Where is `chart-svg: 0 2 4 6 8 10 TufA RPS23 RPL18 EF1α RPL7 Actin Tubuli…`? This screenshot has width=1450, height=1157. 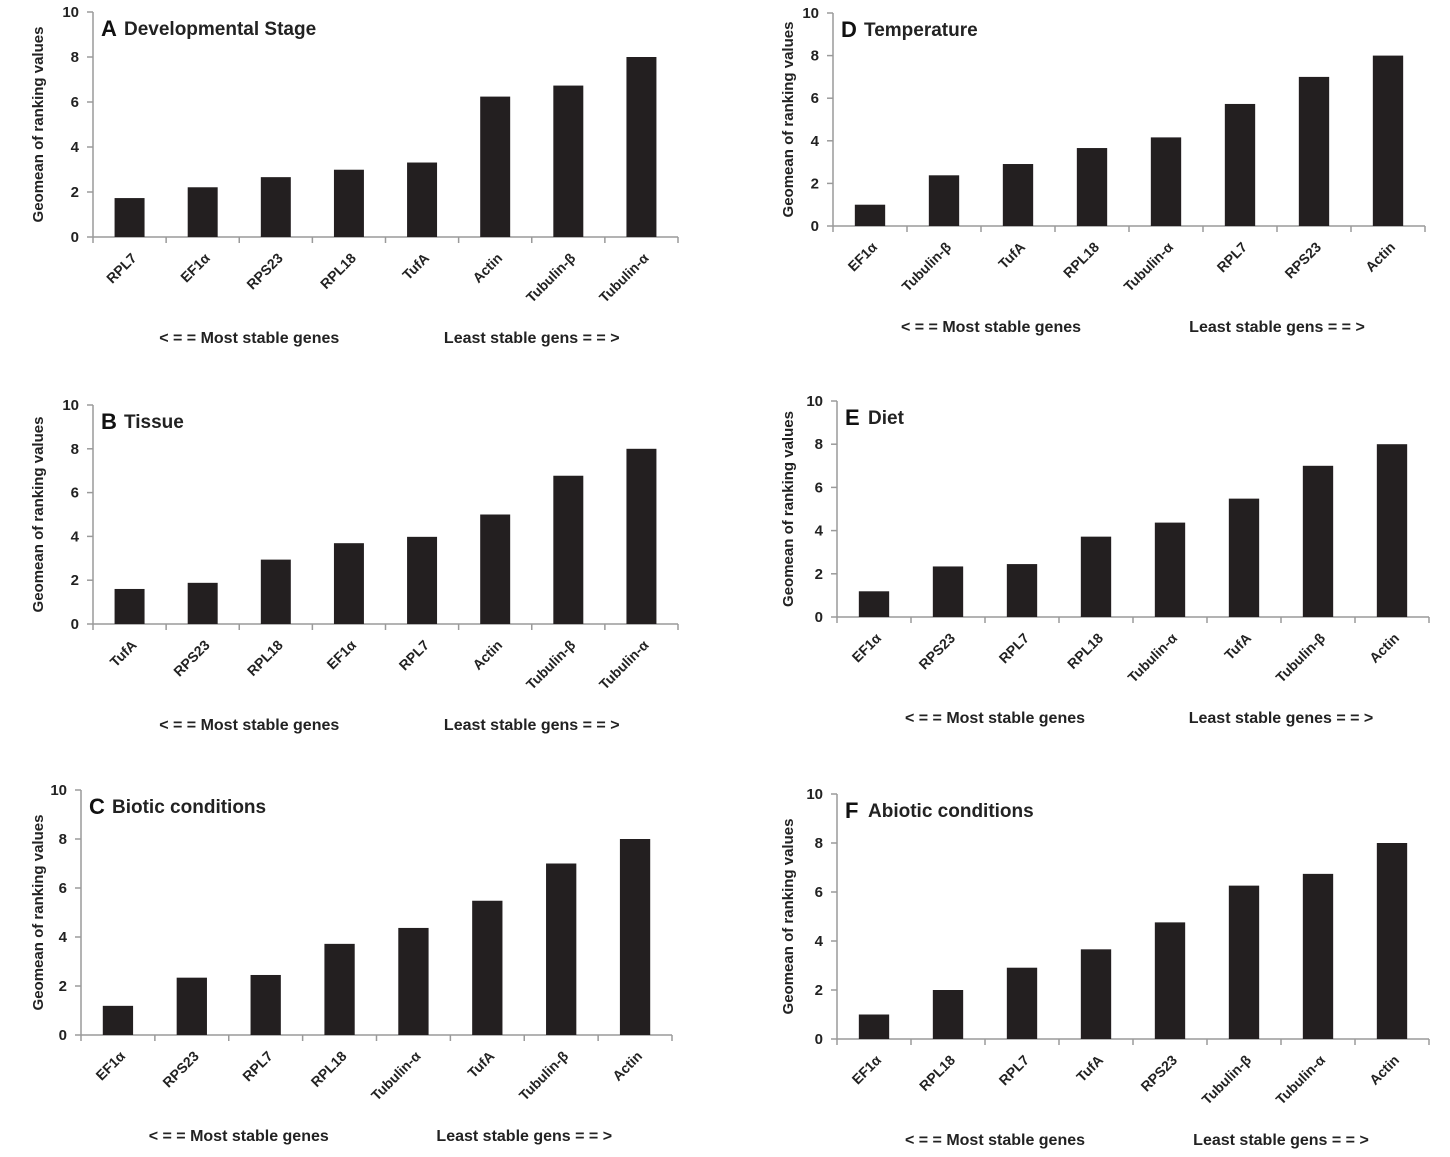 chart-svg: 0 2 4 6 8 10 TufA RPS23 RPL18 EF1α RPL7 Actin Tubuli… is located at coordinates (354, 565).